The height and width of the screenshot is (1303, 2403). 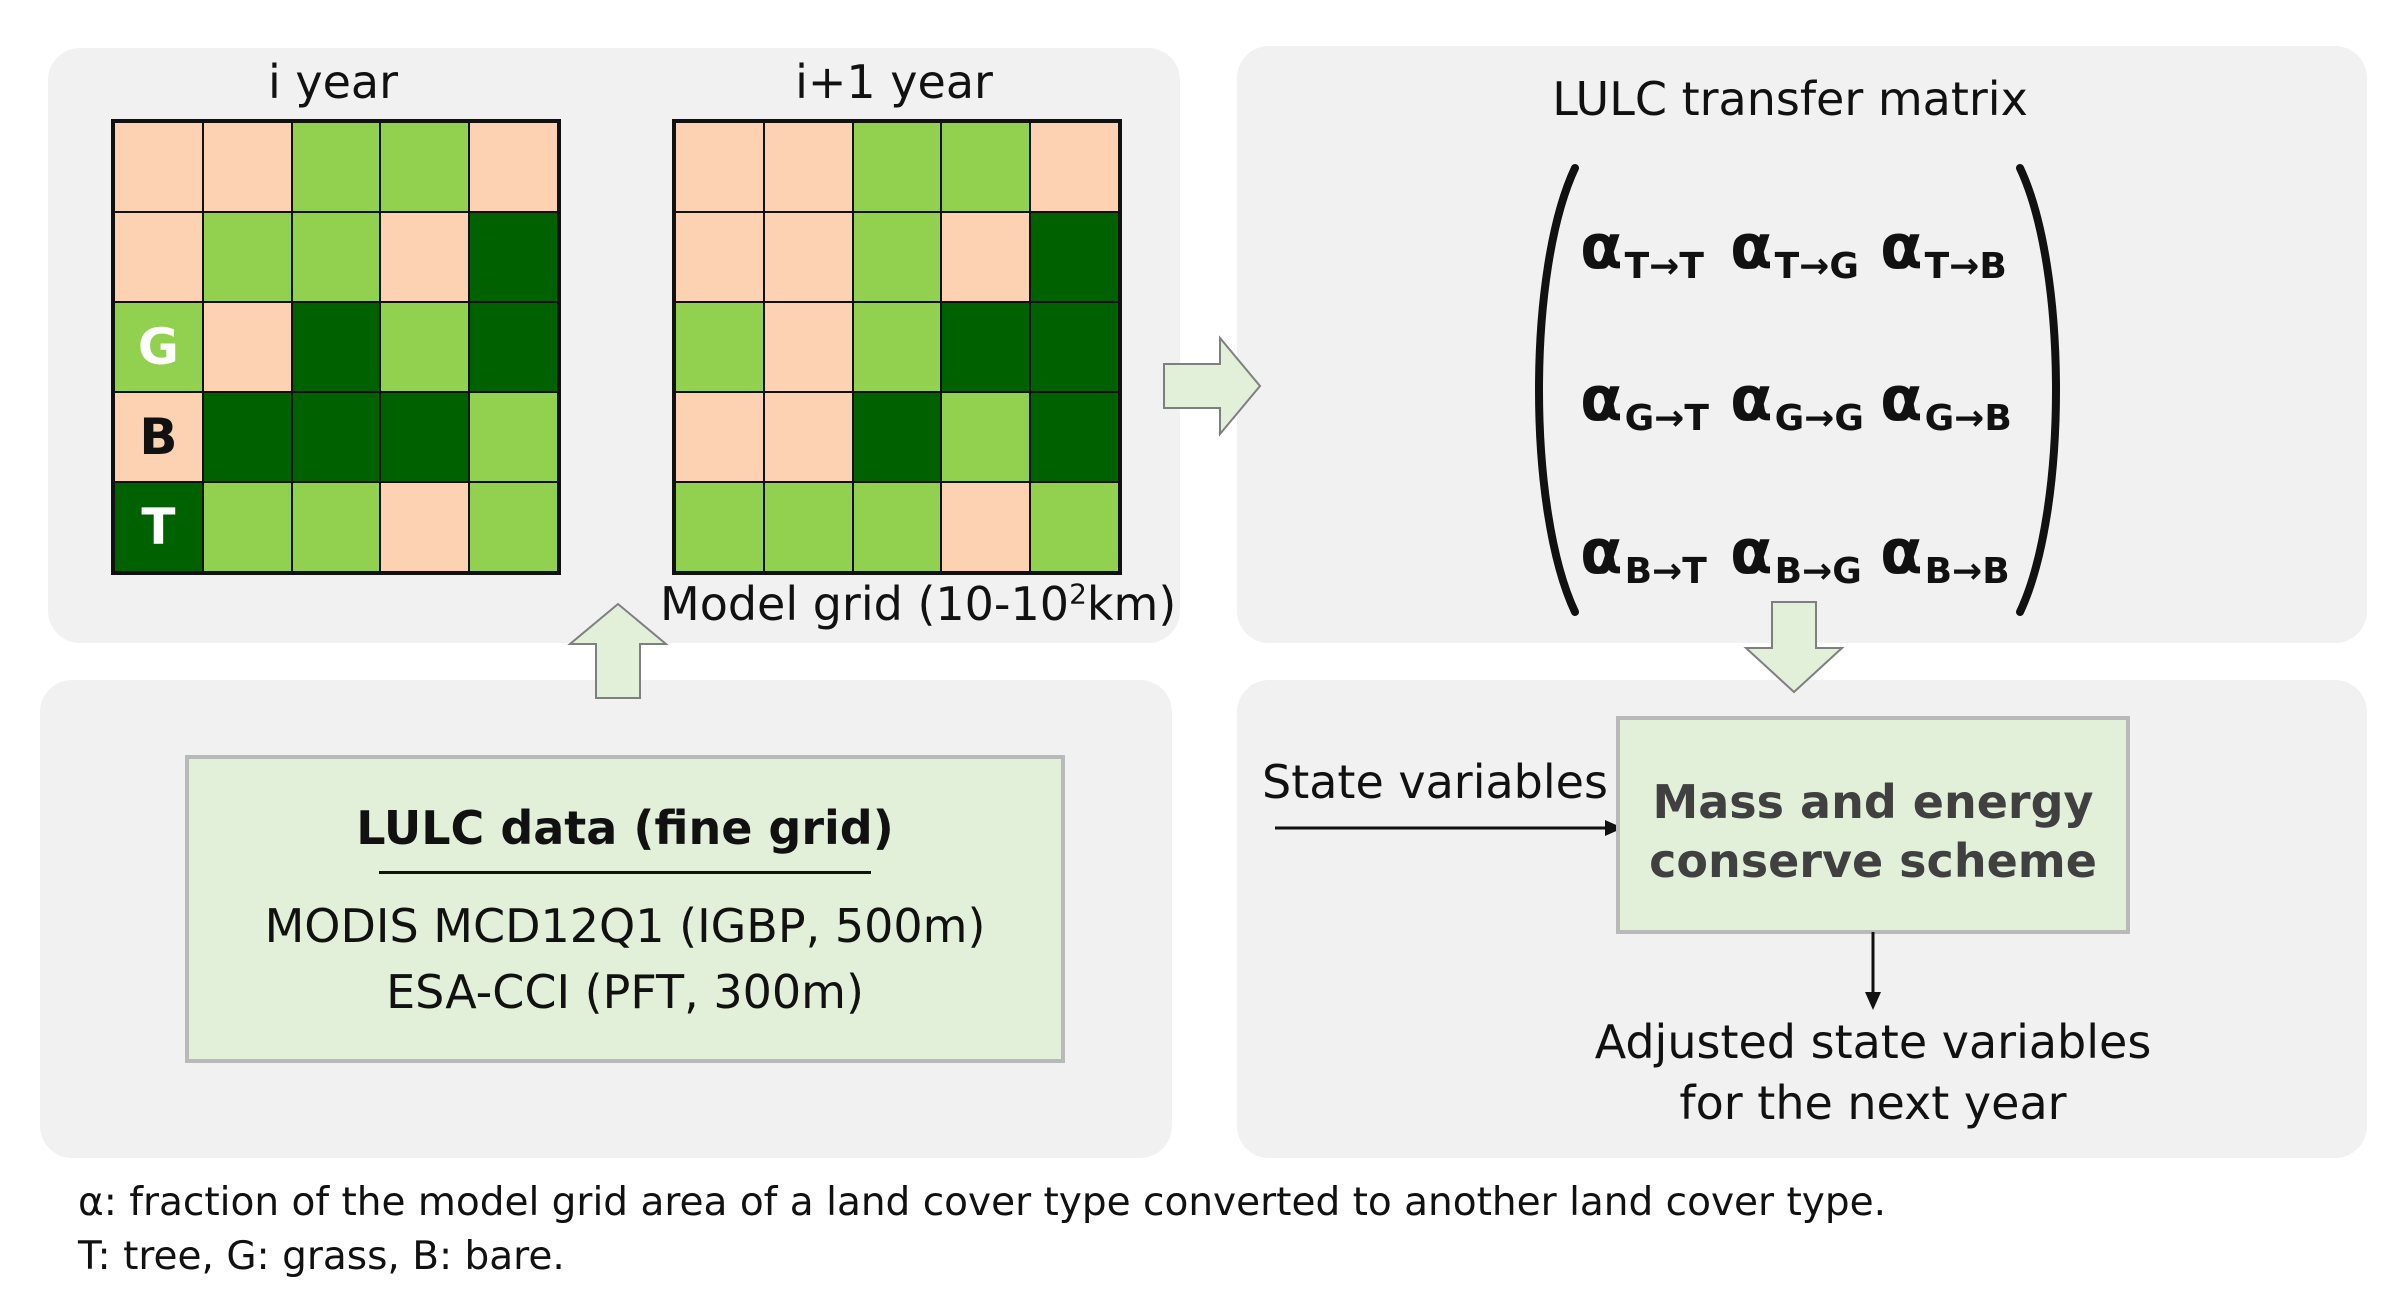 I want to click on matrix-entry: αG→T, so click(x=1644, y=400).